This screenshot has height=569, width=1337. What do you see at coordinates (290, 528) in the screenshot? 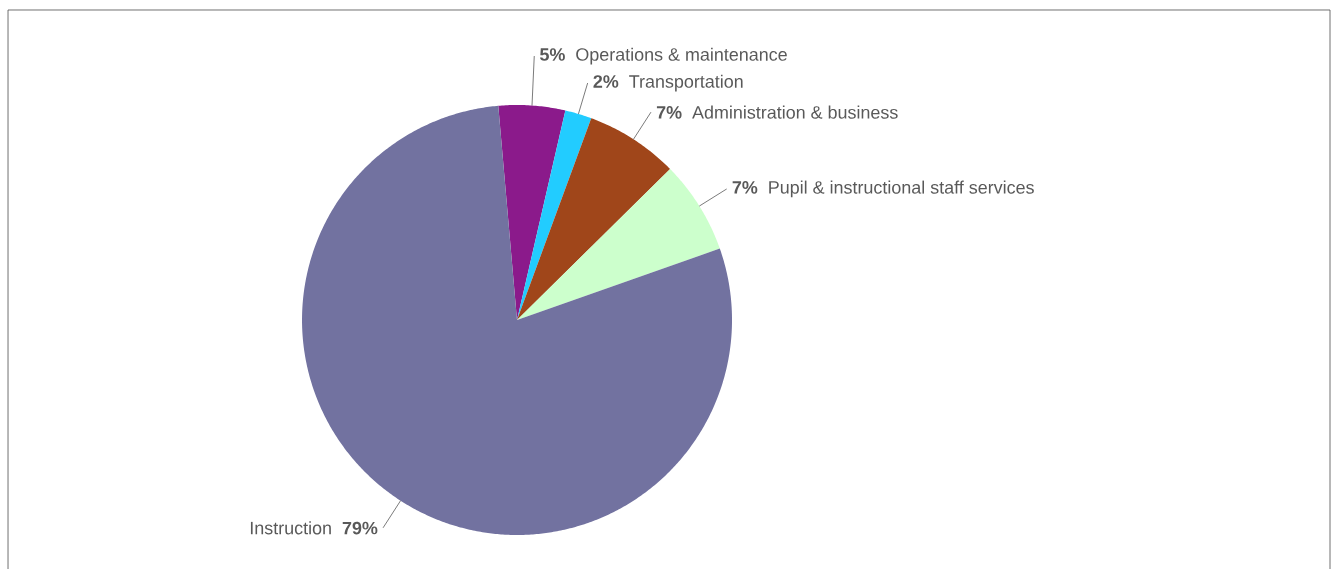
I see `slice-label: Instruction` at bounding box center [290, 528].